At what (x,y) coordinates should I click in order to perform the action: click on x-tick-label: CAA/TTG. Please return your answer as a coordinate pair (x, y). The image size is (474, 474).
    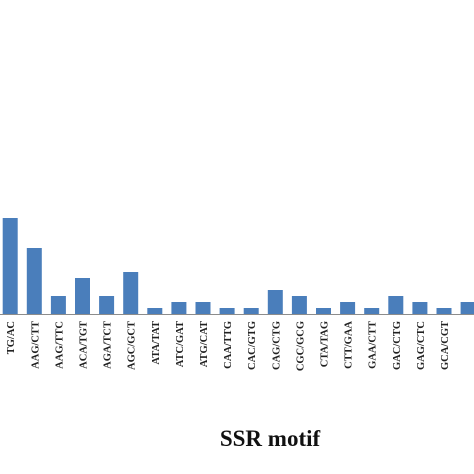
    Looking at the image, I should click on (228, 345).